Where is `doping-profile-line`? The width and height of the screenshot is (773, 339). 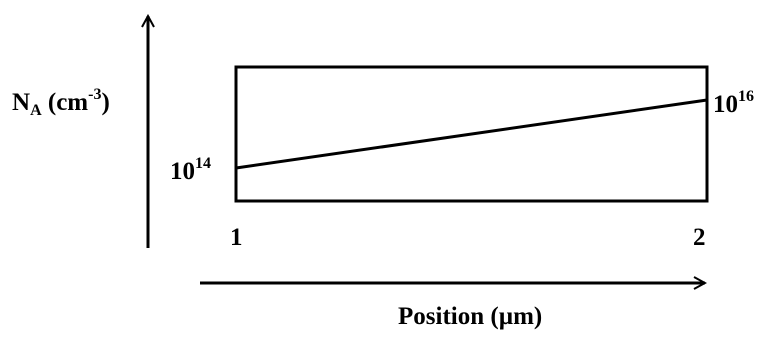
doping-profile-line is located at coordinates (471, 134).